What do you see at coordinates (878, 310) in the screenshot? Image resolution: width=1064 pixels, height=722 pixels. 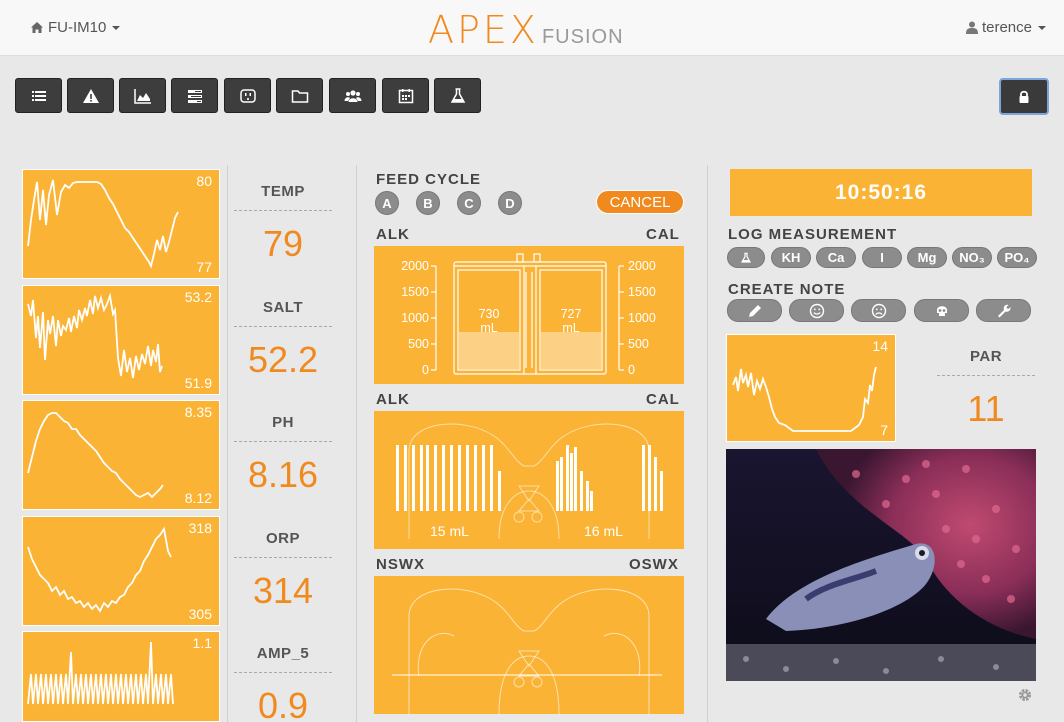 I see `note-sad-button` at bounding box center [878, 310].